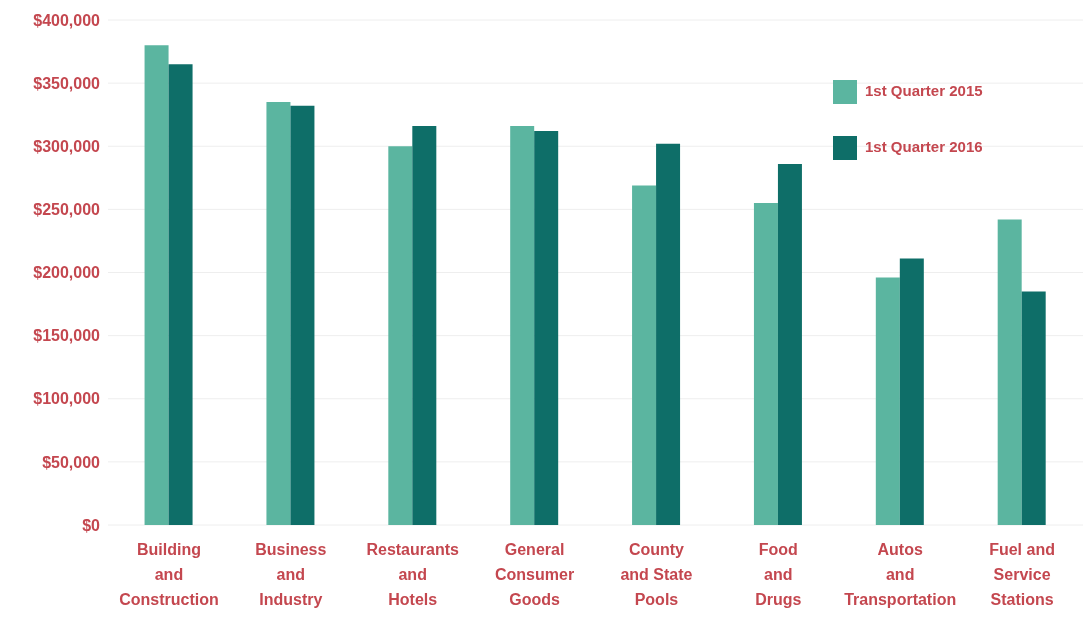 The image size is (1091, 625). I want to click on x-tick-label: General Consumer Goods, so click(535, 574).